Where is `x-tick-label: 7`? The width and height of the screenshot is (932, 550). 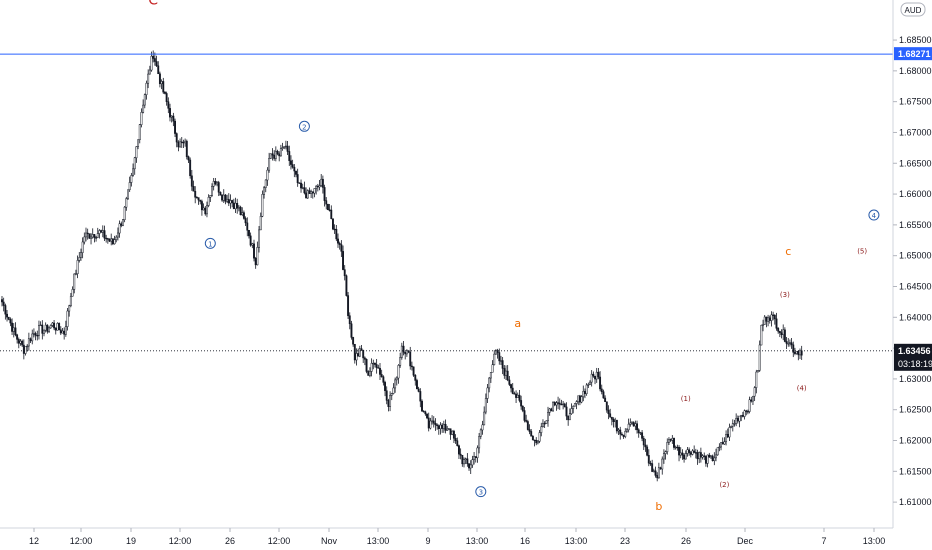
x-tick-label: 7 is located at coordinates (823, 541).